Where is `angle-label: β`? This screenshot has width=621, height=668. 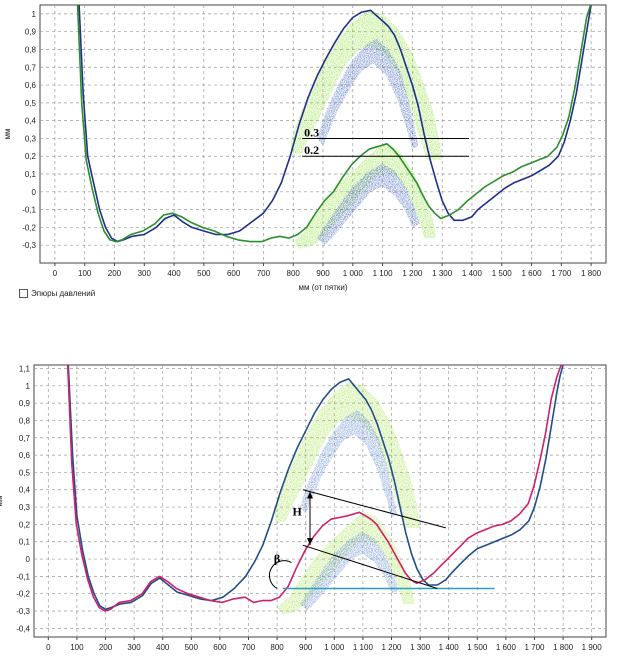
angle-label: β is located at coordinates (277, 559).